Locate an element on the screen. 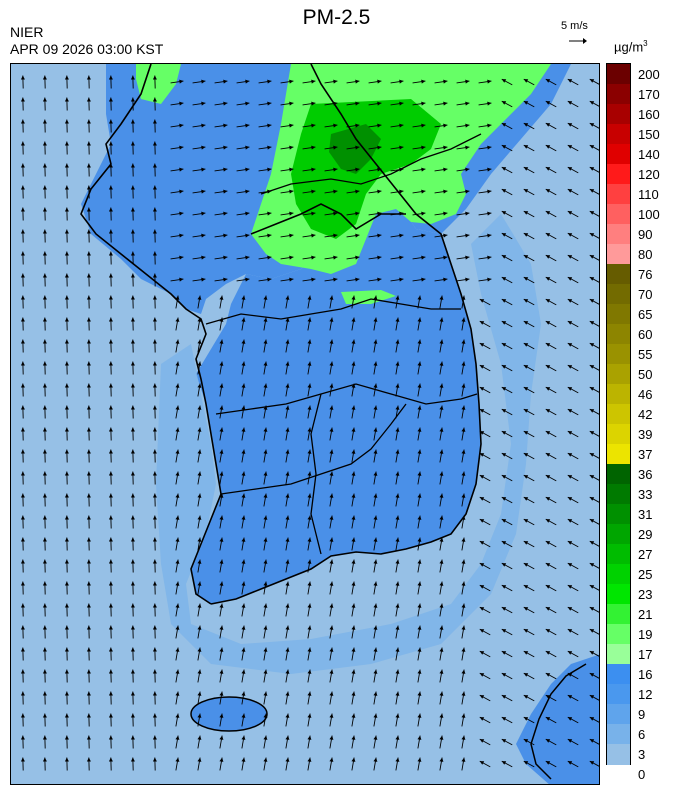 Image resolution: width=673 pixels, height=795 pixels. unit-label: µg/m3 is located at coordinates (631, 46).